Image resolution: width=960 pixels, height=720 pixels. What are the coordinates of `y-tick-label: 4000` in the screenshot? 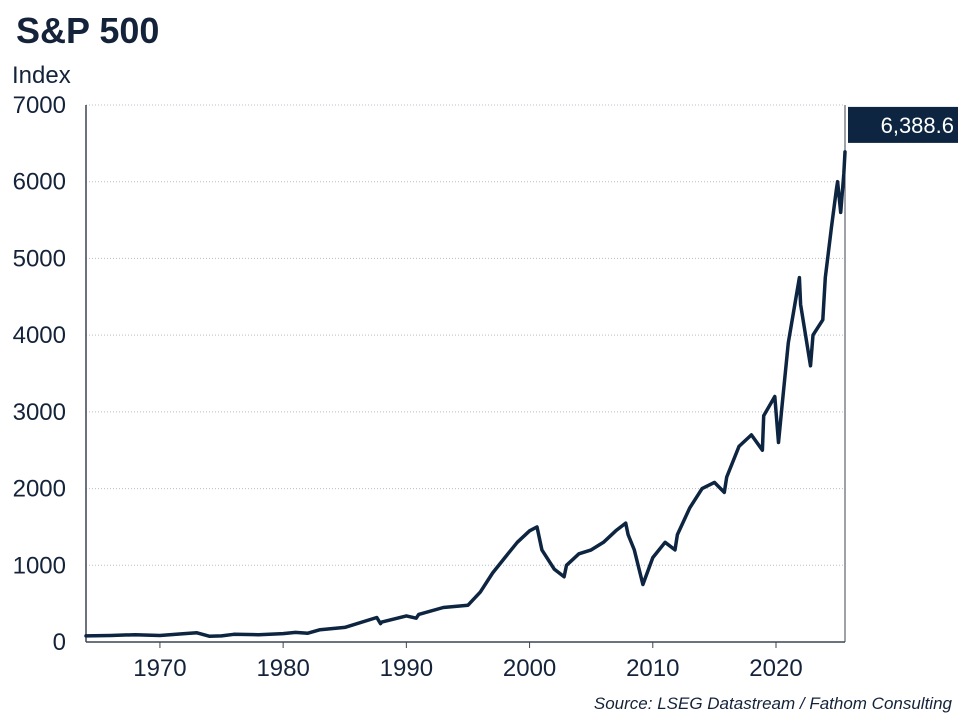 It's located at (39, 335).